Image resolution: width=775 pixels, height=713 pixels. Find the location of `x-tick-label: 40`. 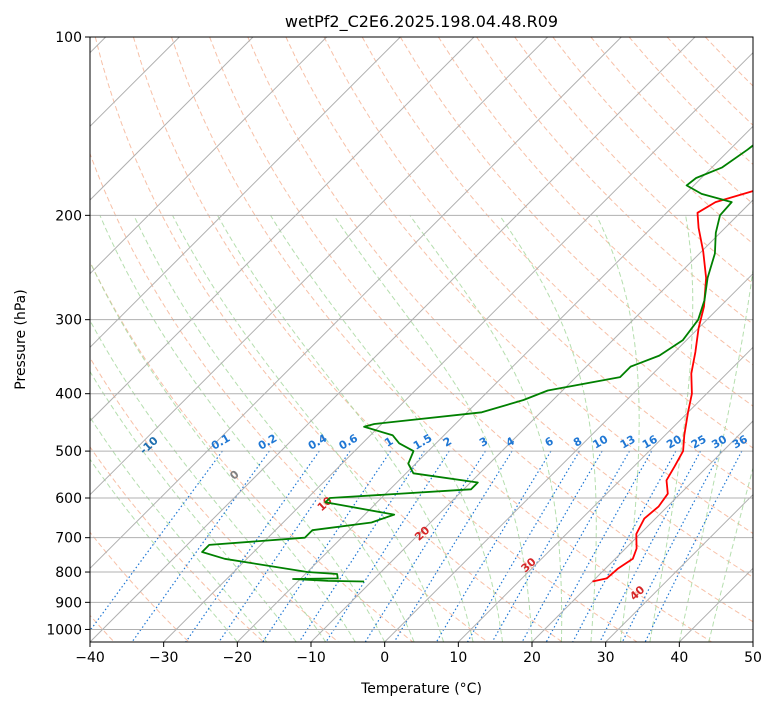

x-tick-label: 40 is located at coordinates (679, 658).